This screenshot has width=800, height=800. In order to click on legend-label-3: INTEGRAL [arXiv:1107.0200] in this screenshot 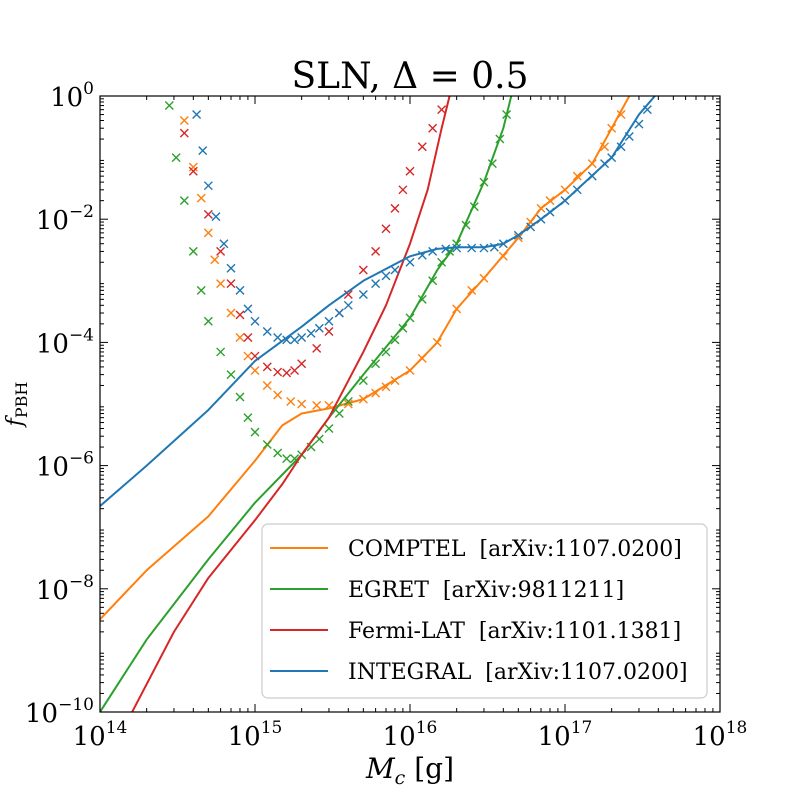, I will do `click(518, 672)`.